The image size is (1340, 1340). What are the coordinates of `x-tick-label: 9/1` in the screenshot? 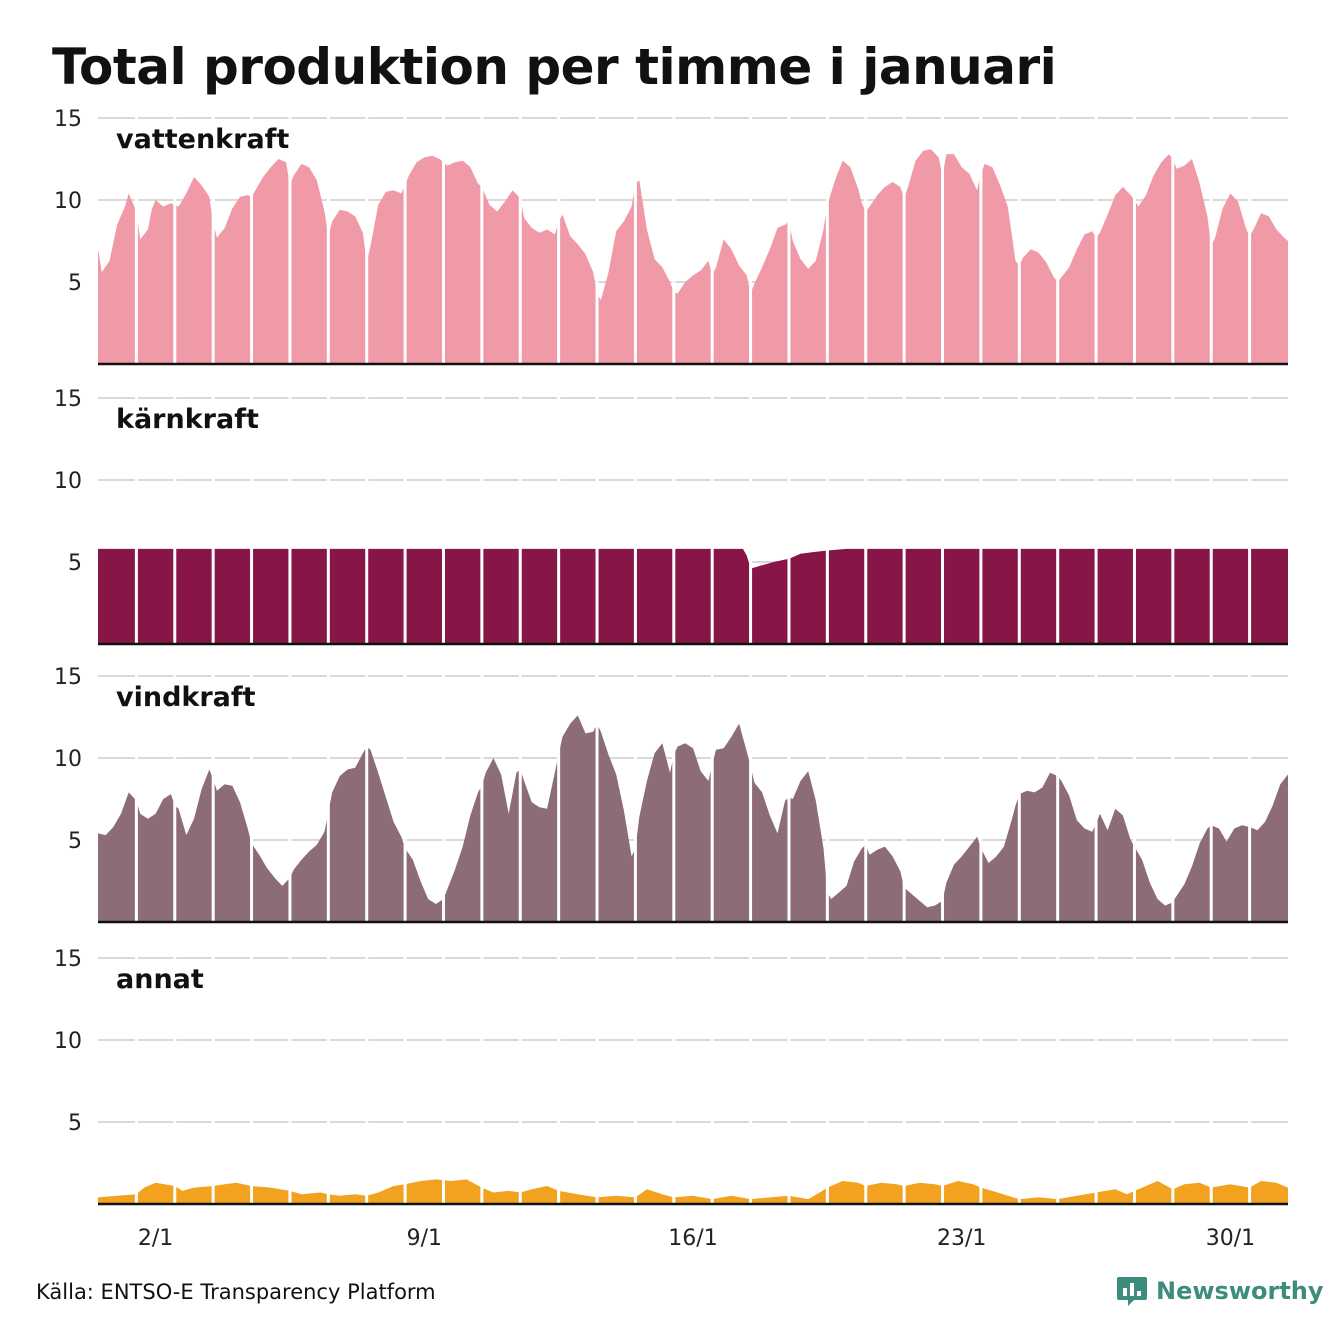 It's located at (424, 1238).